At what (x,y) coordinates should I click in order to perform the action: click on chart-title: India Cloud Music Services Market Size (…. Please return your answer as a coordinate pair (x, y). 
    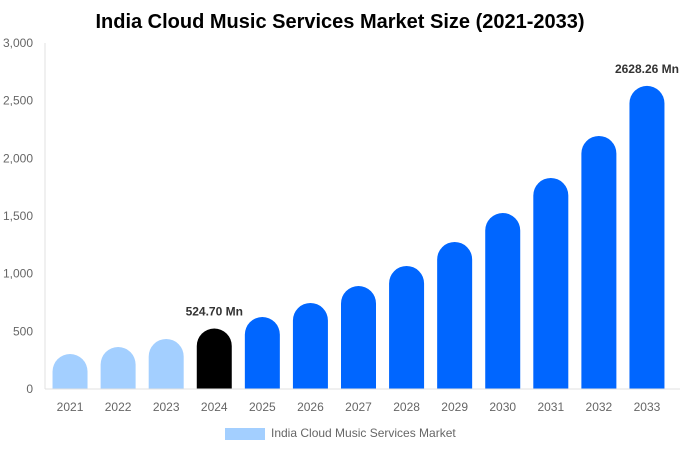
    Looking at the image, I should click on (339, 22).